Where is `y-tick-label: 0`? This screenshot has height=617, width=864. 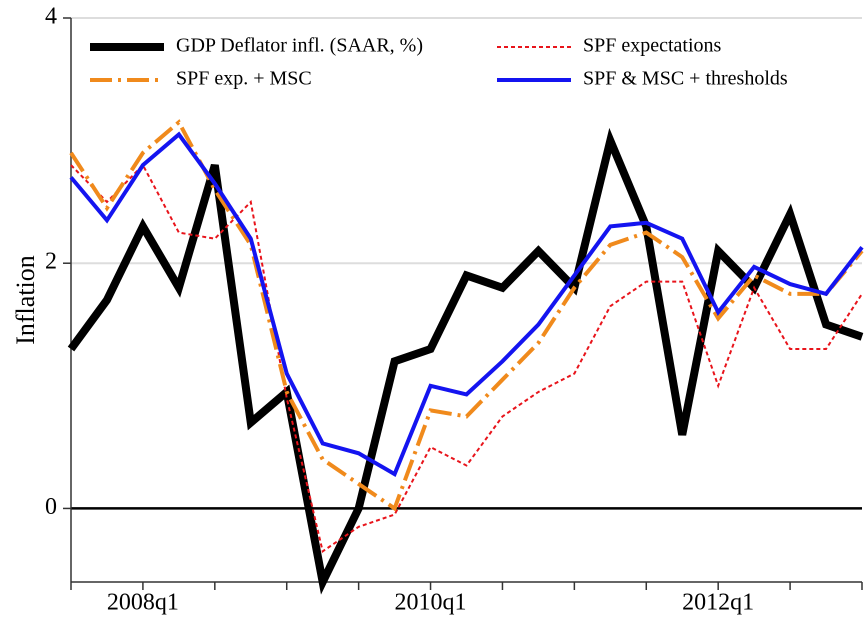 y-tick-label: 0 is located at coordinates (51, 507).